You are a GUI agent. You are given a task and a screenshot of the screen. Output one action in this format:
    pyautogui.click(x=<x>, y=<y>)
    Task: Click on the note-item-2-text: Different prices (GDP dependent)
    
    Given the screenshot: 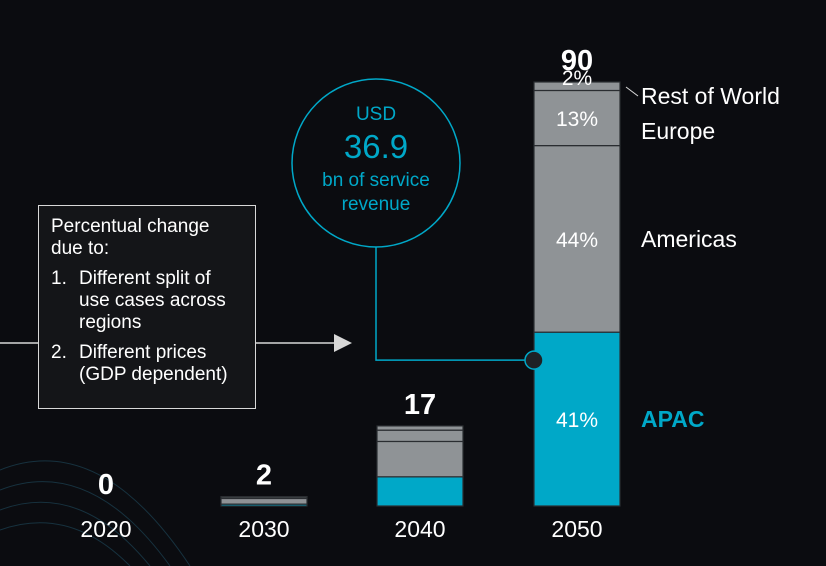 What is the action you would take?
    pyautogui.click(x=153, y=363)
    